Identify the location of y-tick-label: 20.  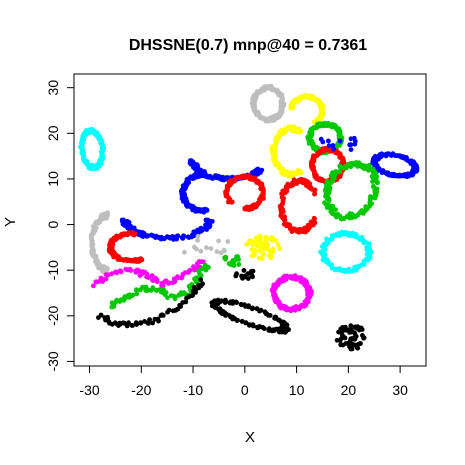
(53, 133).